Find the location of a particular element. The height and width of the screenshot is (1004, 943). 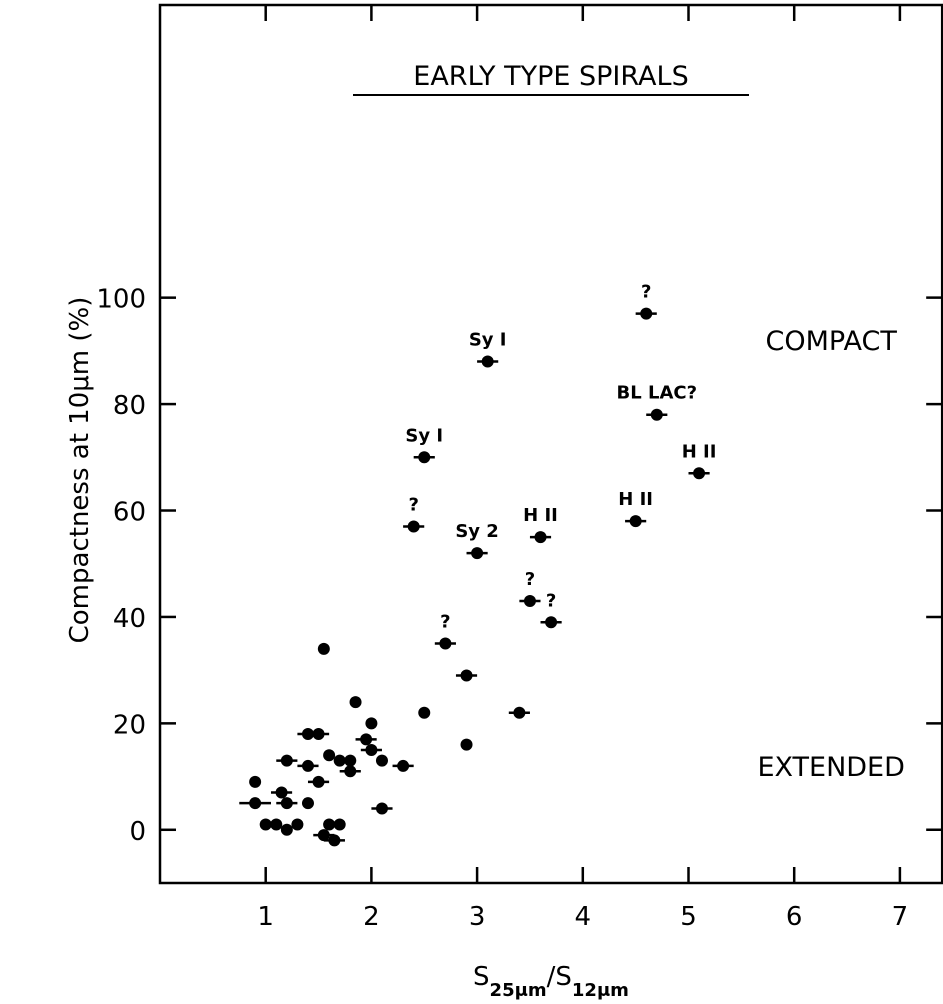

y-tick-label: 20 is located at coordinates (129, 725).